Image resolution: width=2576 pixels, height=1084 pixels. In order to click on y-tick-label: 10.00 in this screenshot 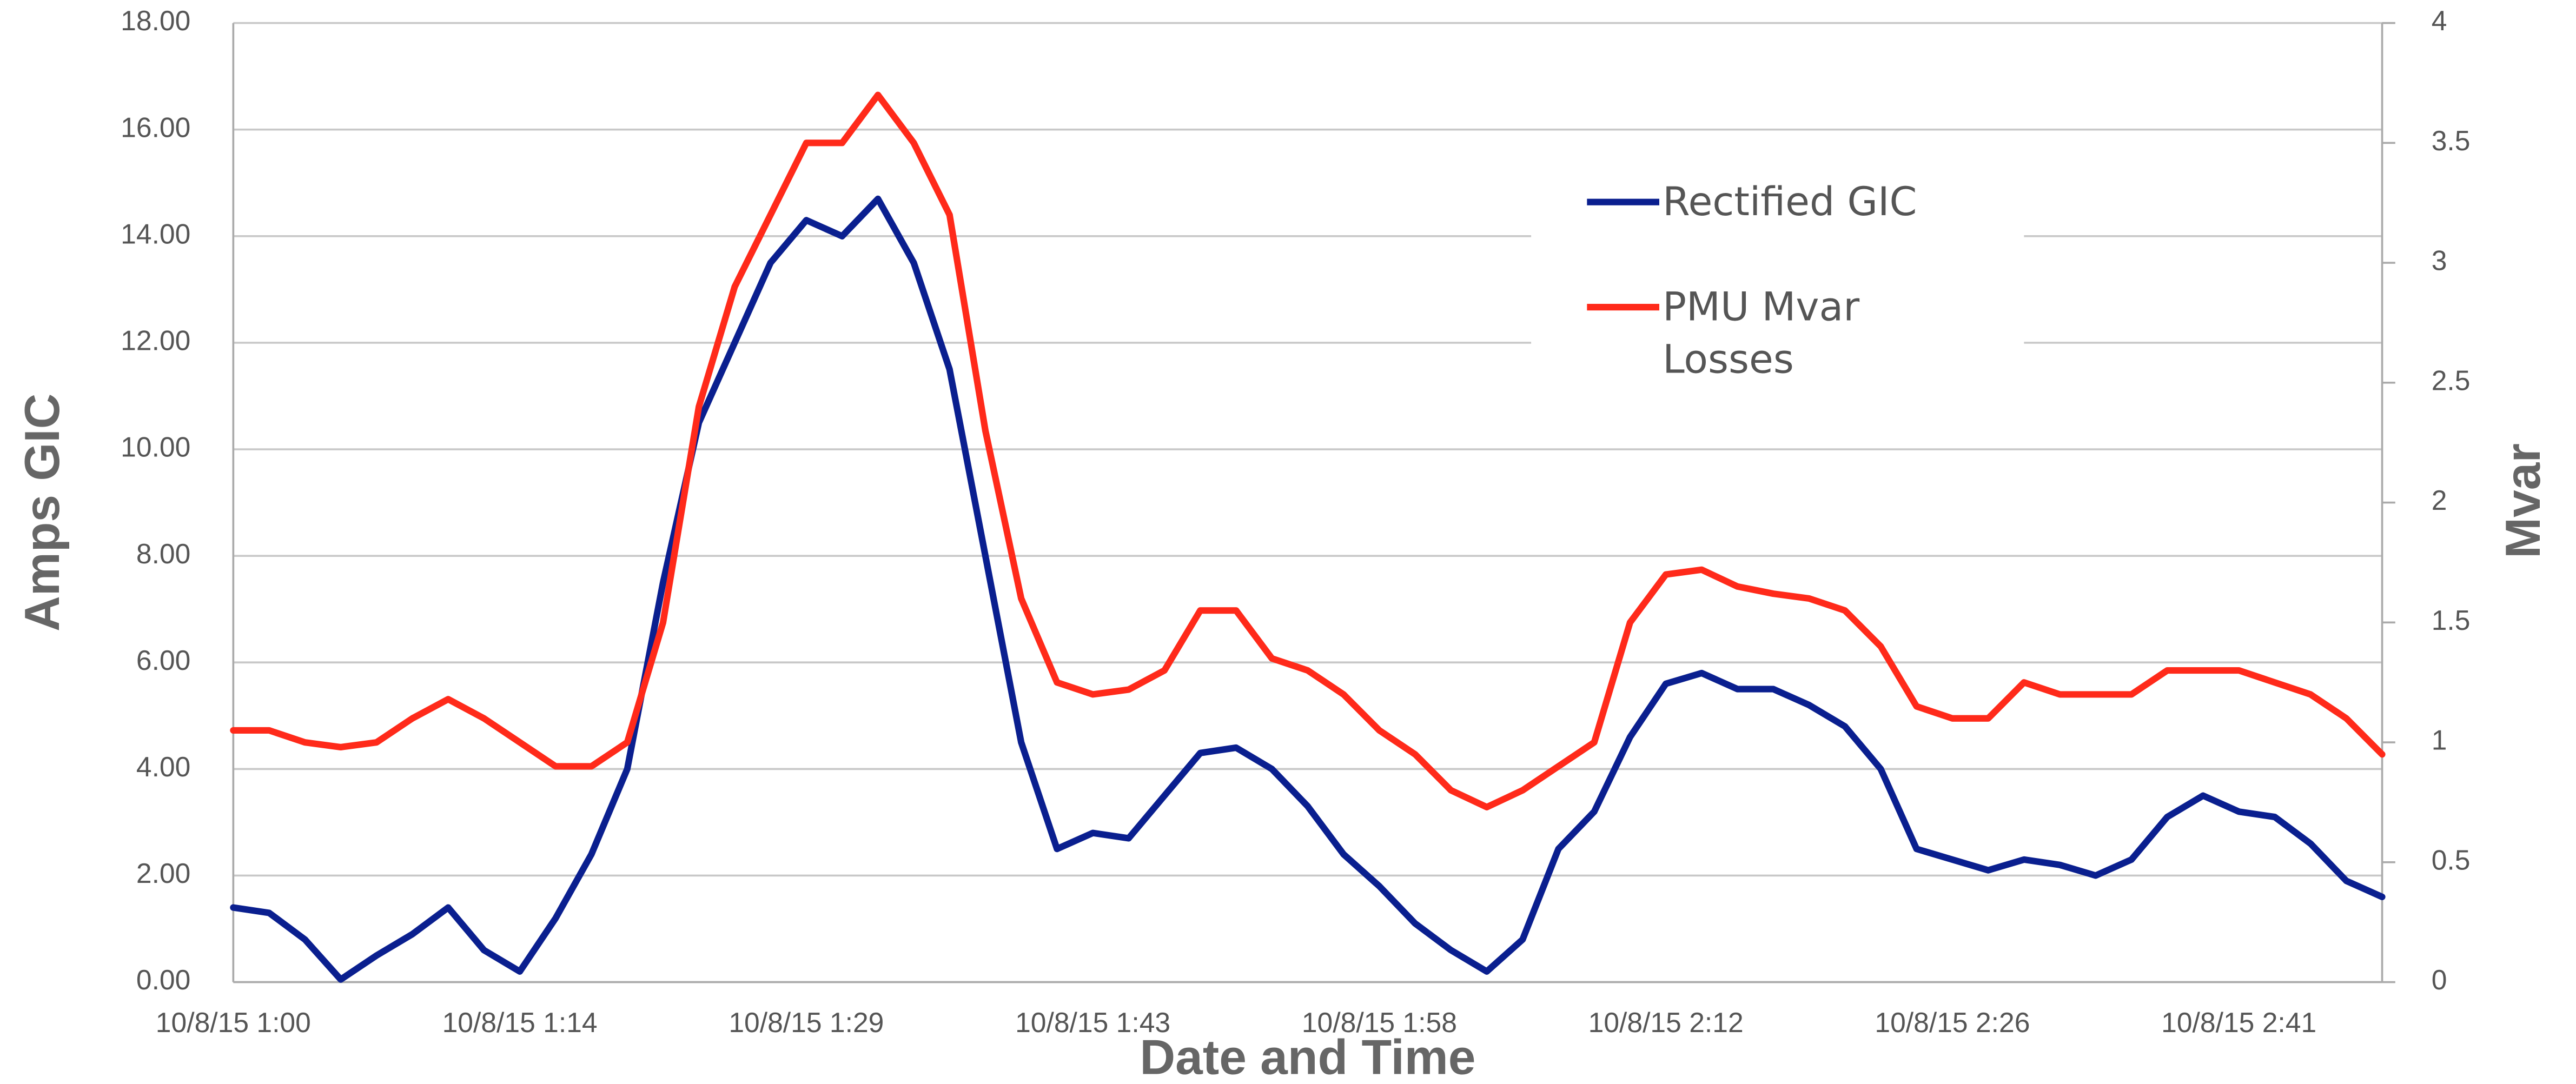, I will do `click(155, 447)`.